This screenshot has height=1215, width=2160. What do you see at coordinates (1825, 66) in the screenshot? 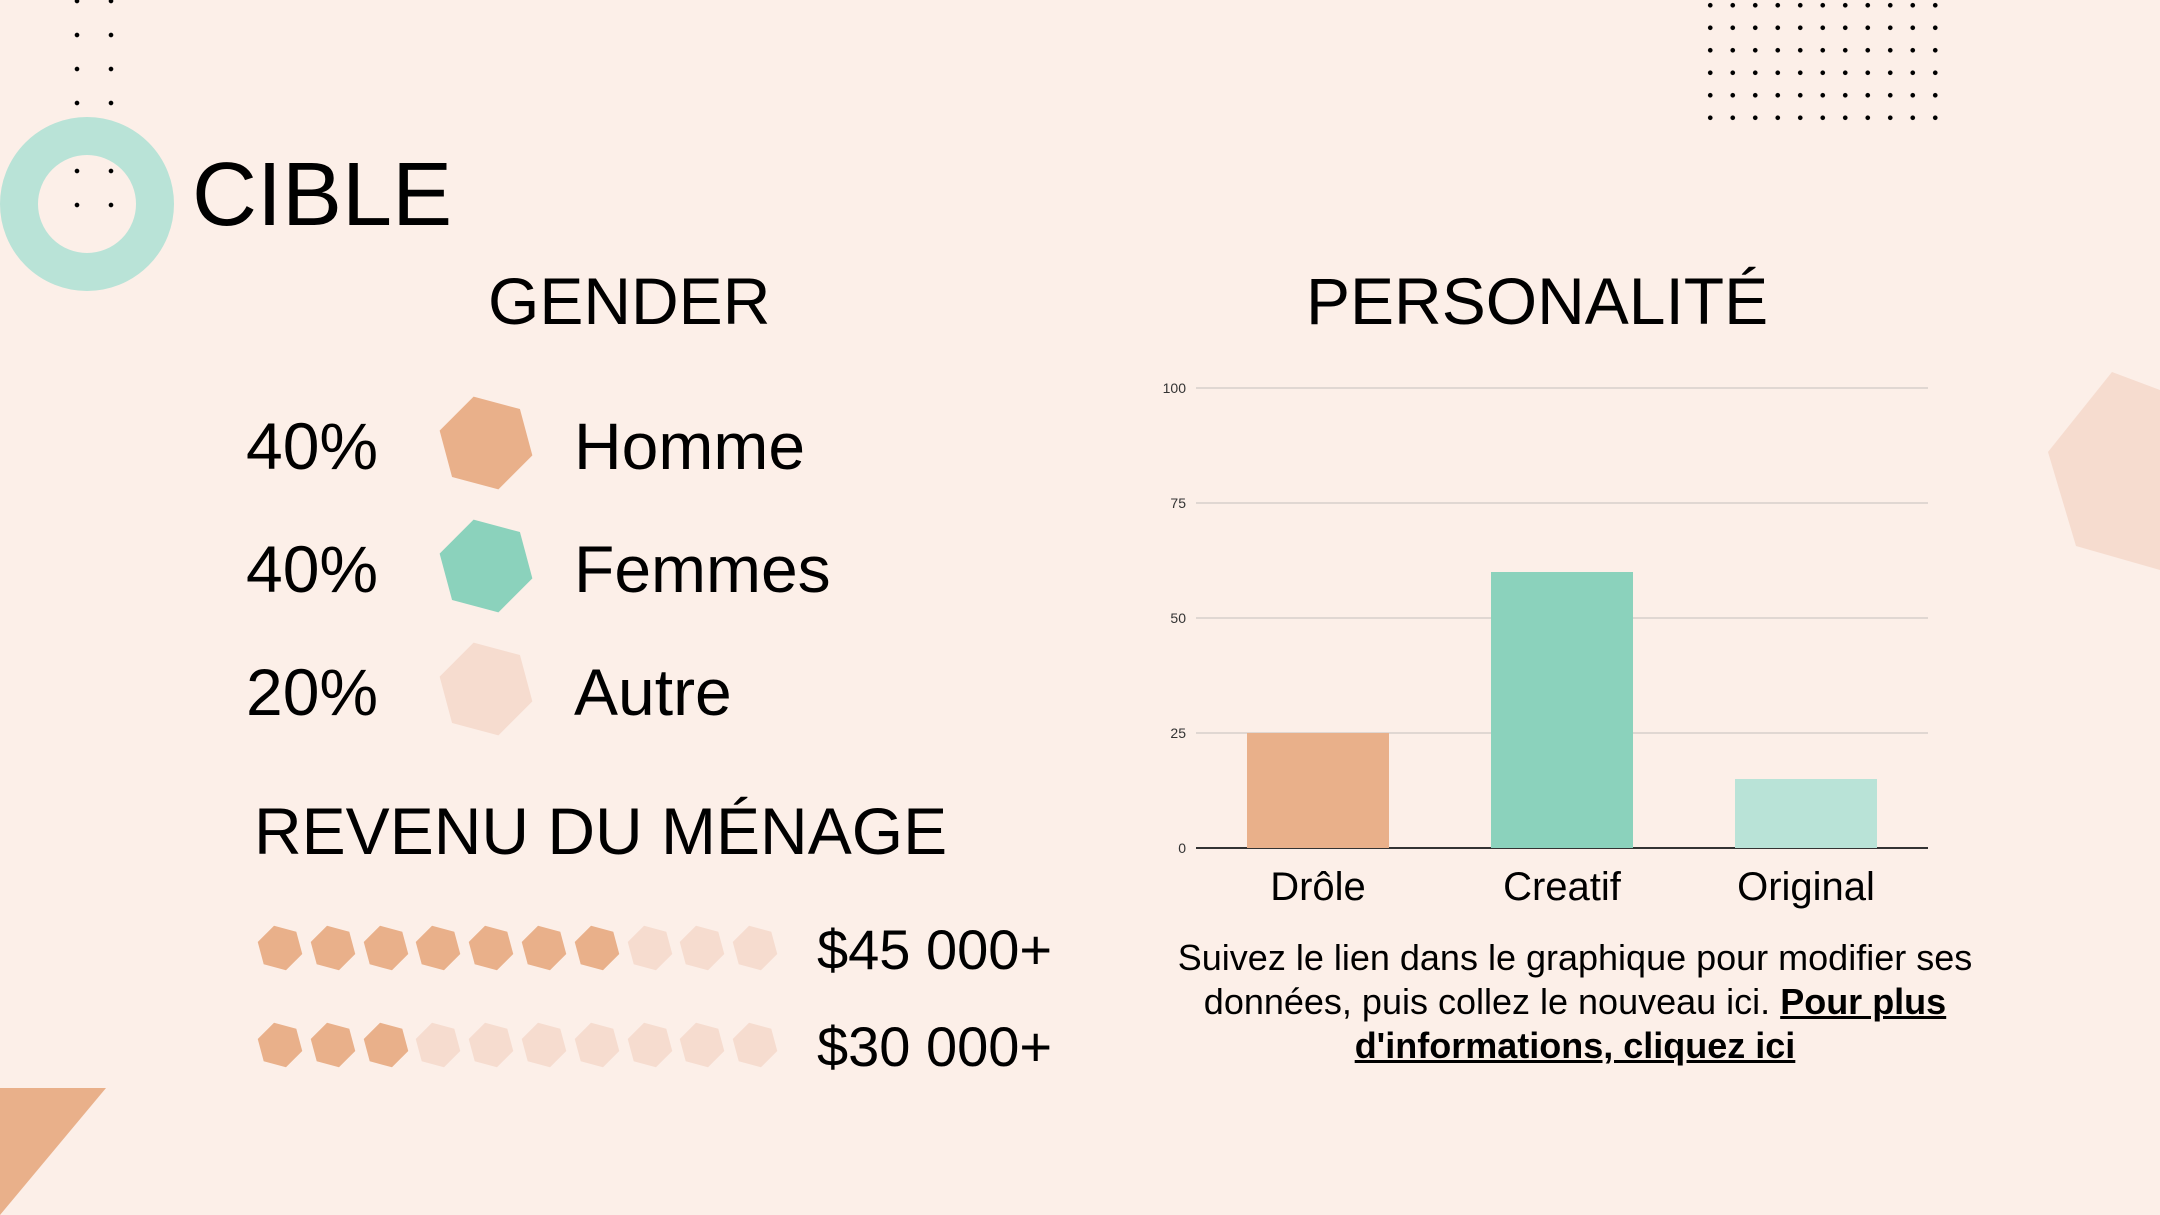
I see `dot-pattern-top-right` at bounding box center [1825, 66].